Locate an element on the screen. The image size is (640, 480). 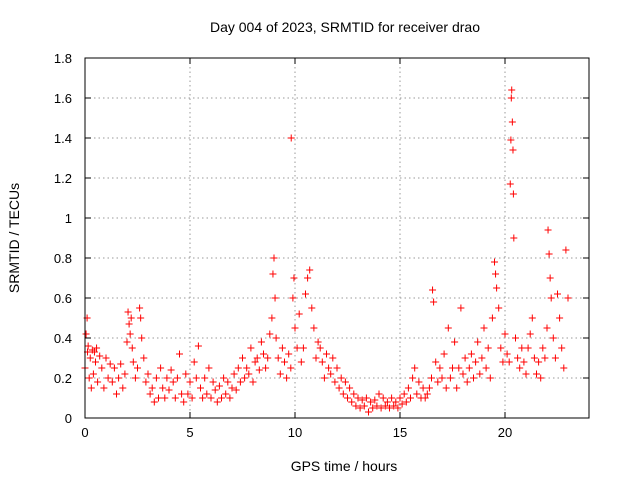
y-tick-label: 1.8 is located at coordinates (63, 58).